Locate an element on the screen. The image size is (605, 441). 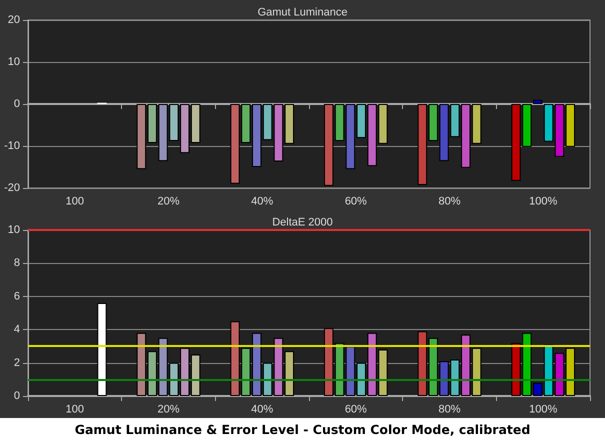
y-tick-label: -10 is located at coordinates (12, 146).